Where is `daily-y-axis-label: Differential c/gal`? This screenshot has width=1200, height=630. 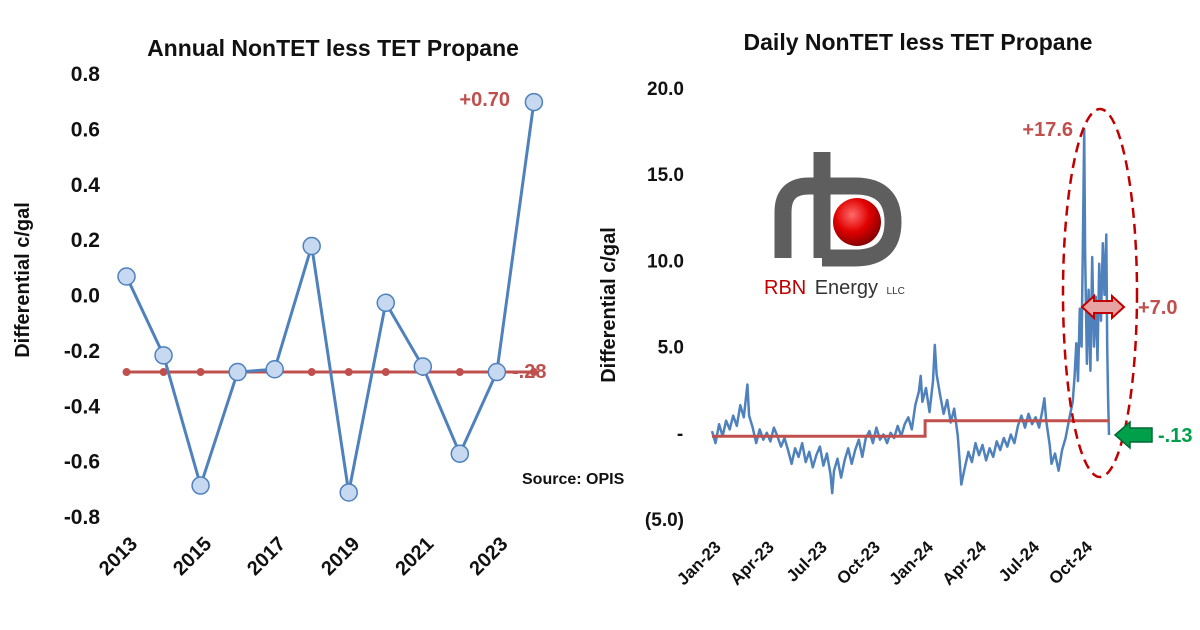
daily-y-axis-label: Differential c/gal is located at coordinates (609, 305).